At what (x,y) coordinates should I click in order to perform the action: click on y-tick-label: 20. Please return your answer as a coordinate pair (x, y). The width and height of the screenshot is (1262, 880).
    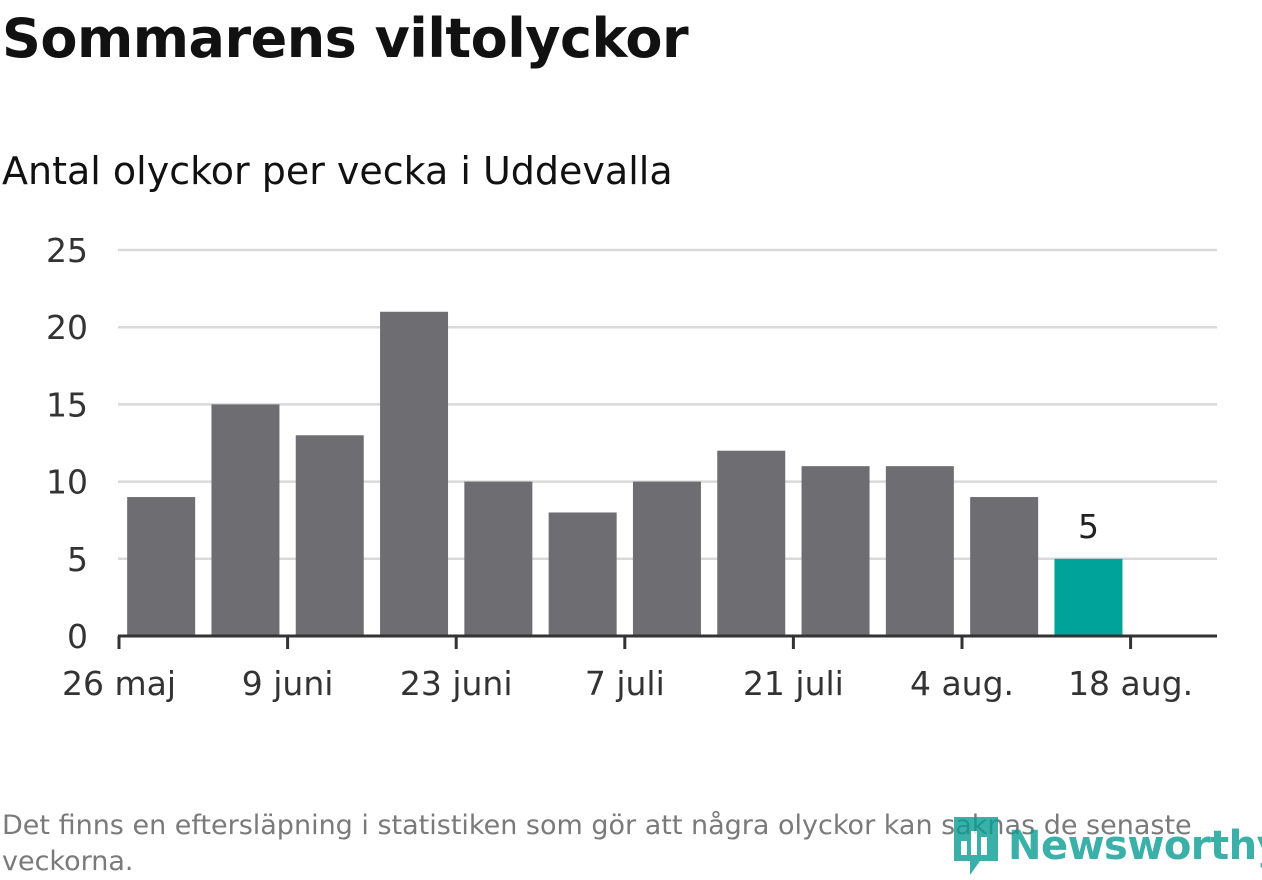
    Looking at the image, I should click on (67, 327).